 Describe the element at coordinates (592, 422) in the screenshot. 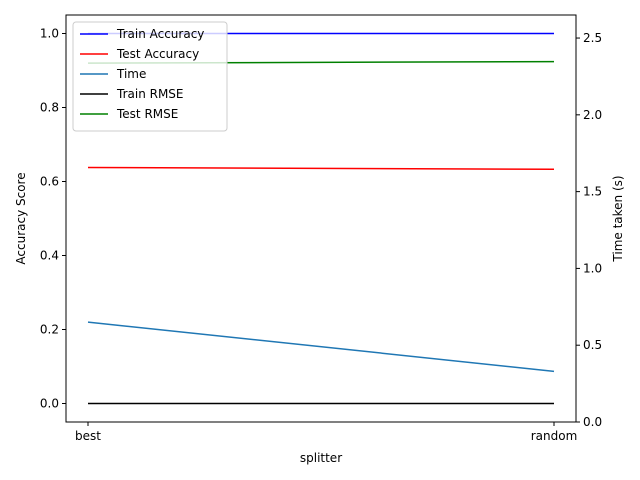

I see `right-tick-label: 0.0` at that location.